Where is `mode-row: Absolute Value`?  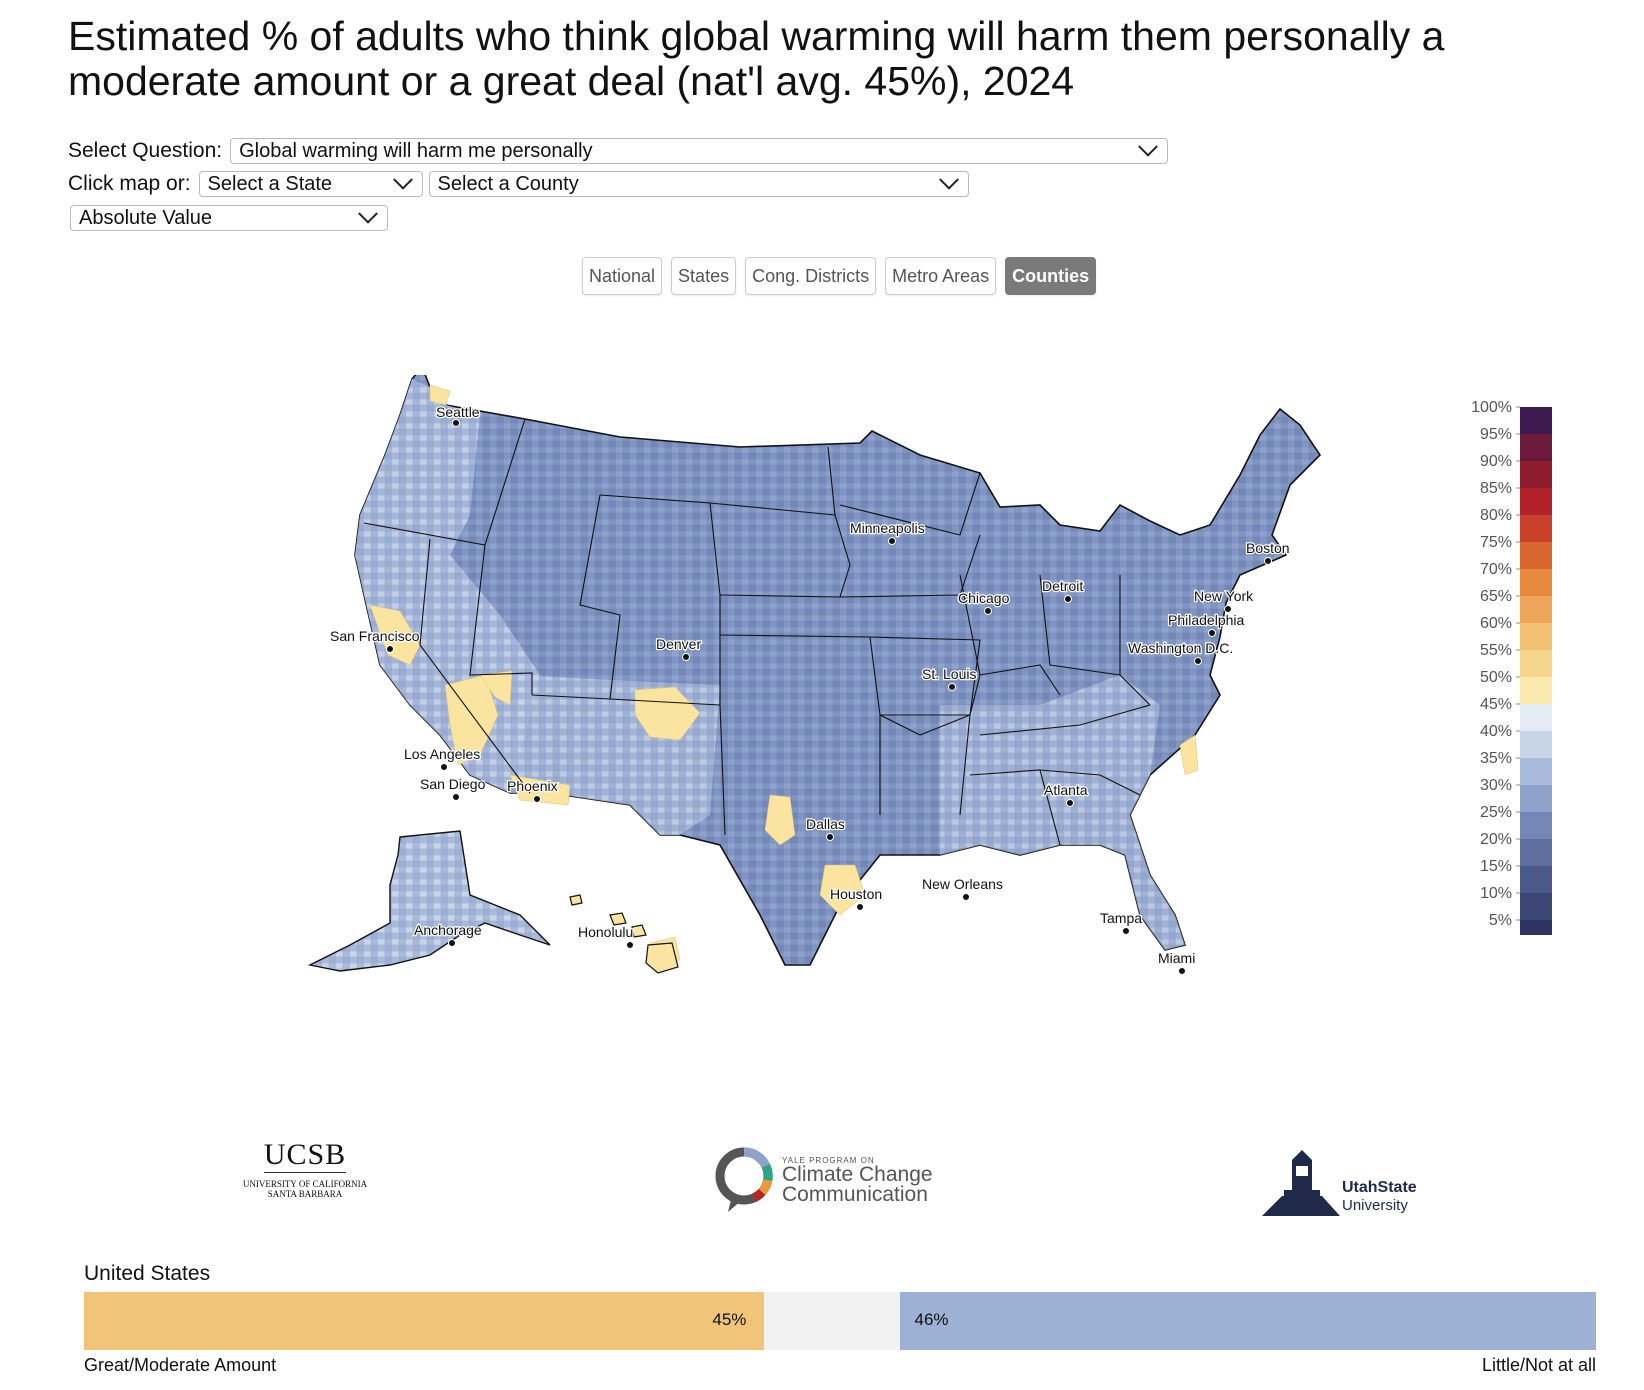
mode-row: Absolute Value is located at coordinates (229, 217).